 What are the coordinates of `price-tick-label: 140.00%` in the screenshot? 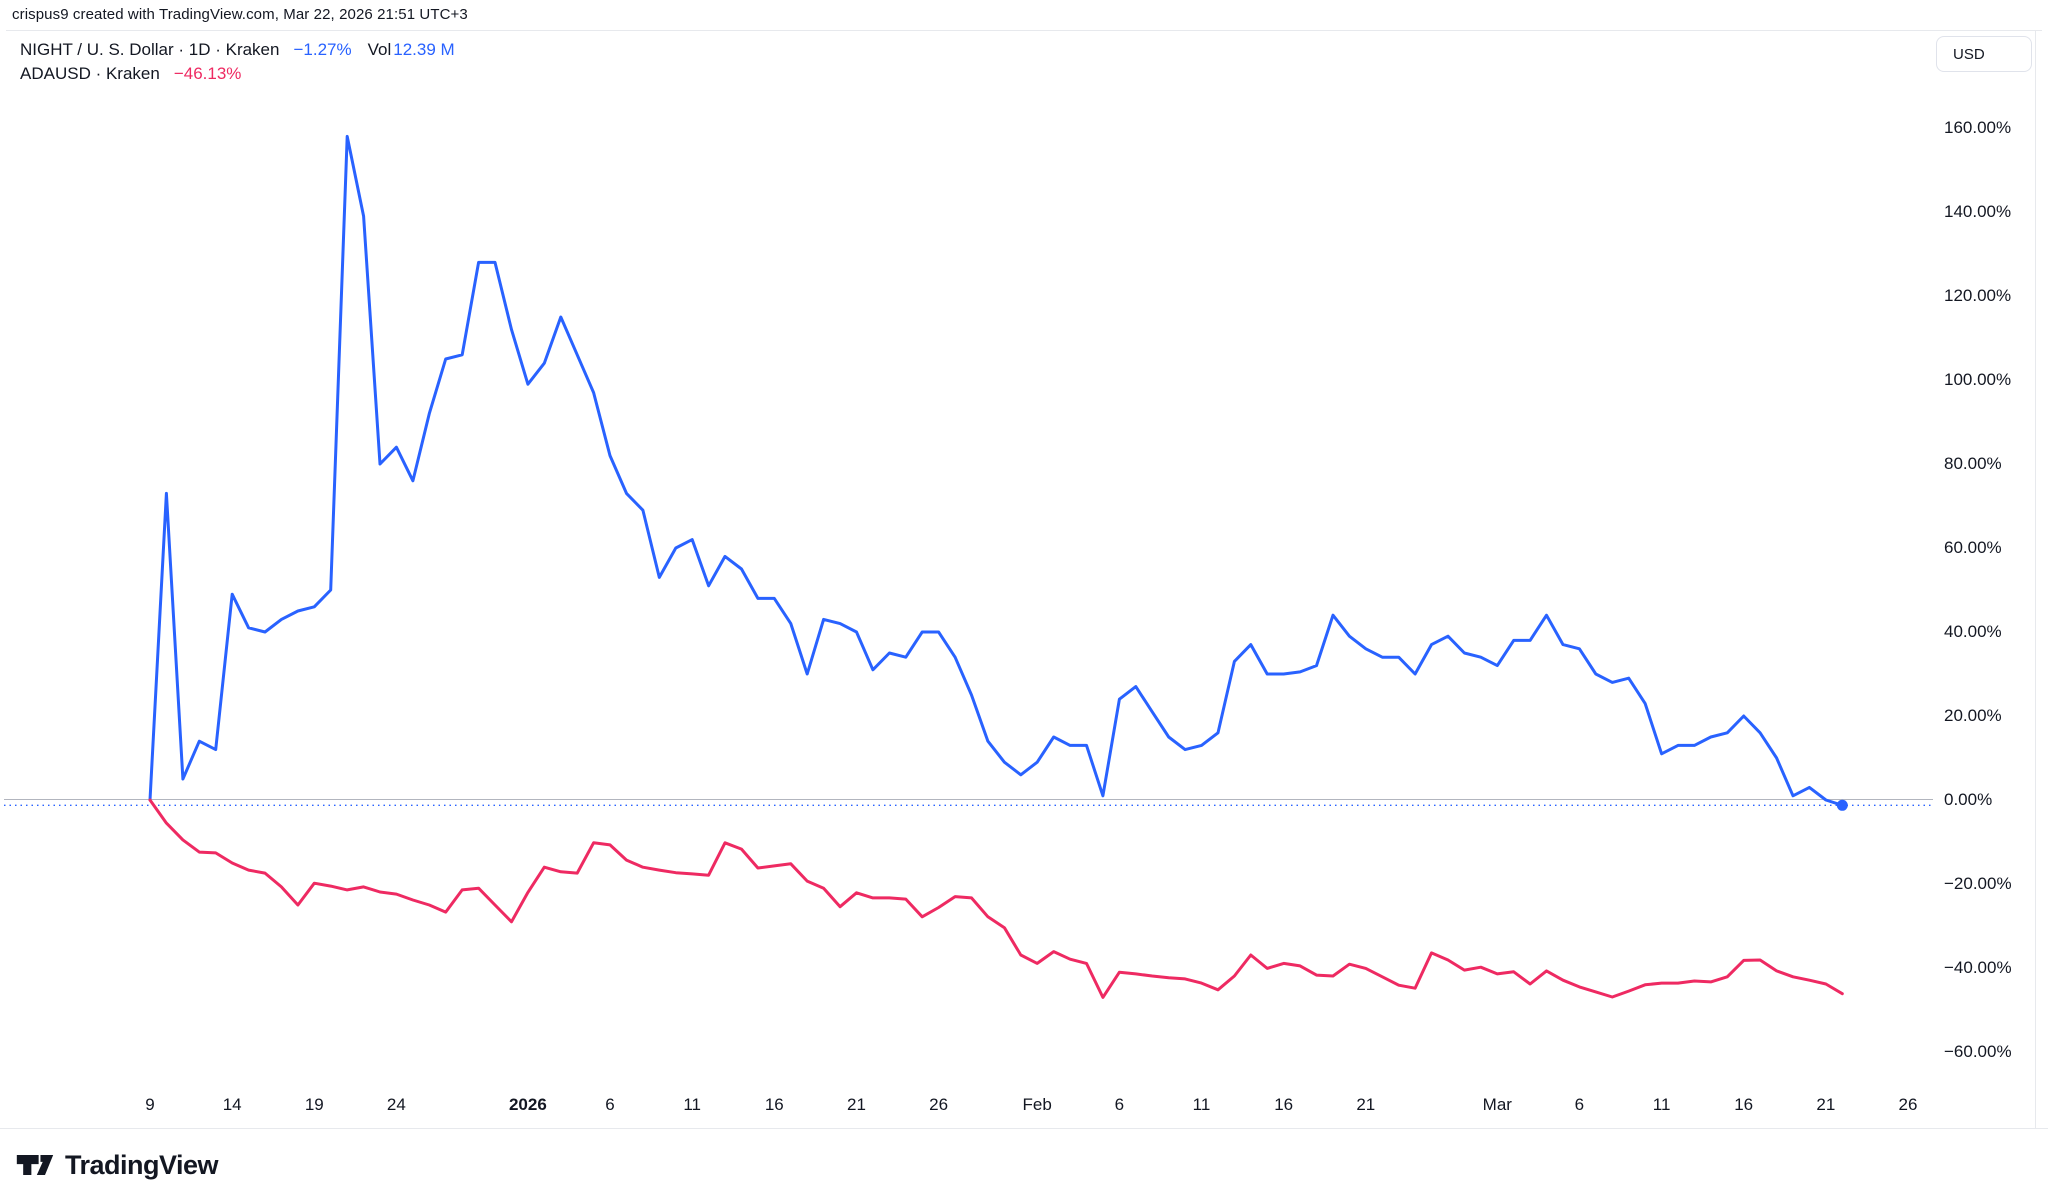 It's located at (1978, 211).